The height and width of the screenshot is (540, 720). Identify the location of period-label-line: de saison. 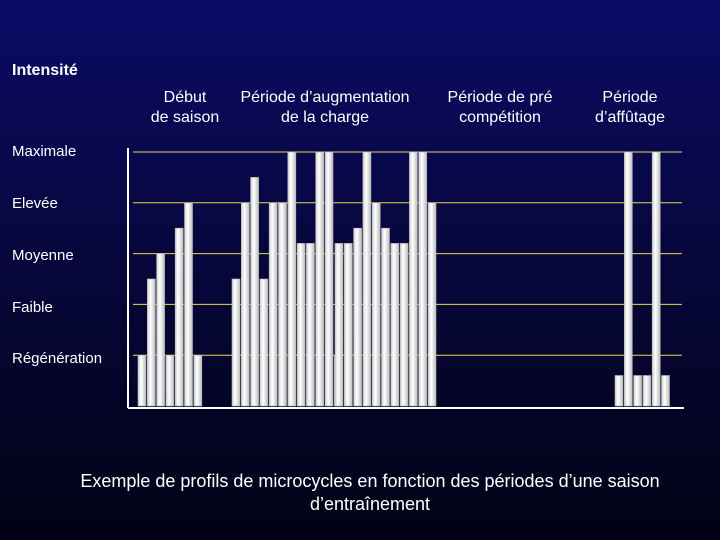
(185, 117).